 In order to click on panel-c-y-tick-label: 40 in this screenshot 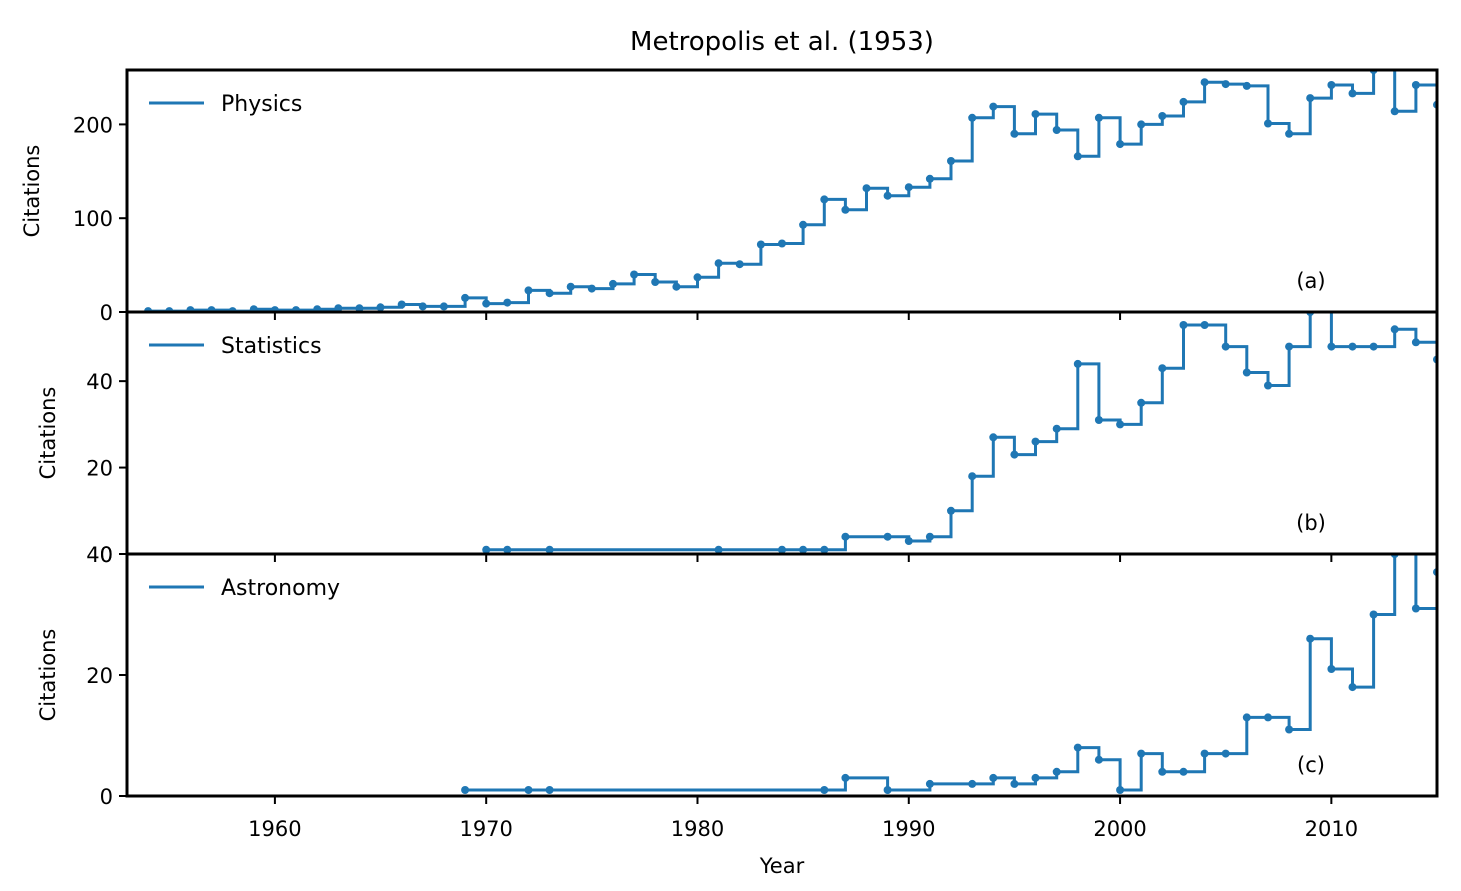, I will do `click(99, 555)`.